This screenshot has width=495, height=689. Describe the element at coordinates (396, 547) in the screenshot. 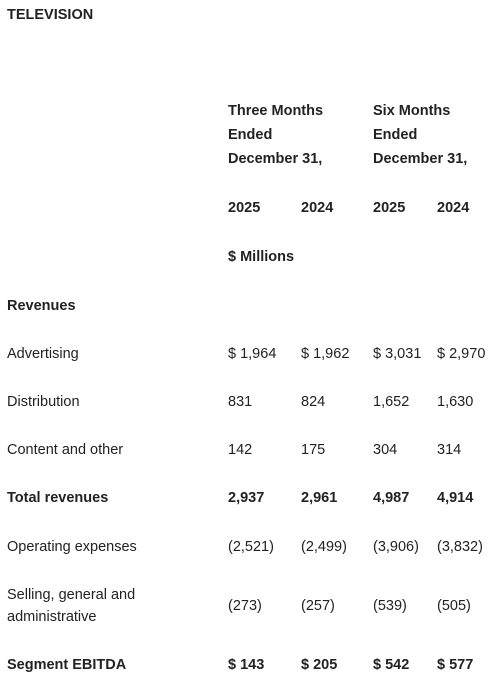

I see `cell: (3,906)` at that location.